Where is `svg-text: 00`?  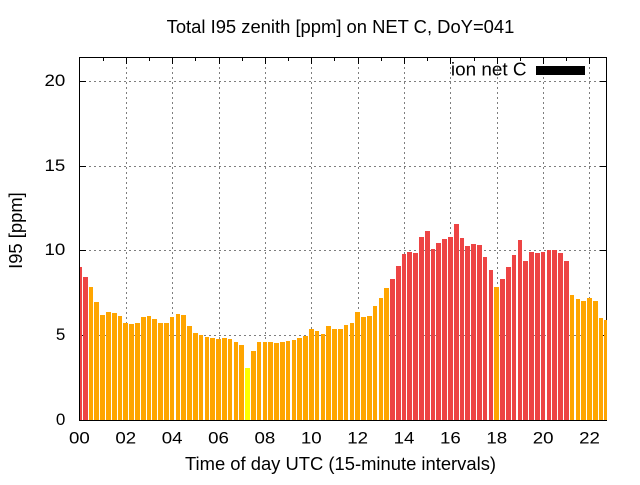
svg-text: 00 is located at coordinates (79, 437).